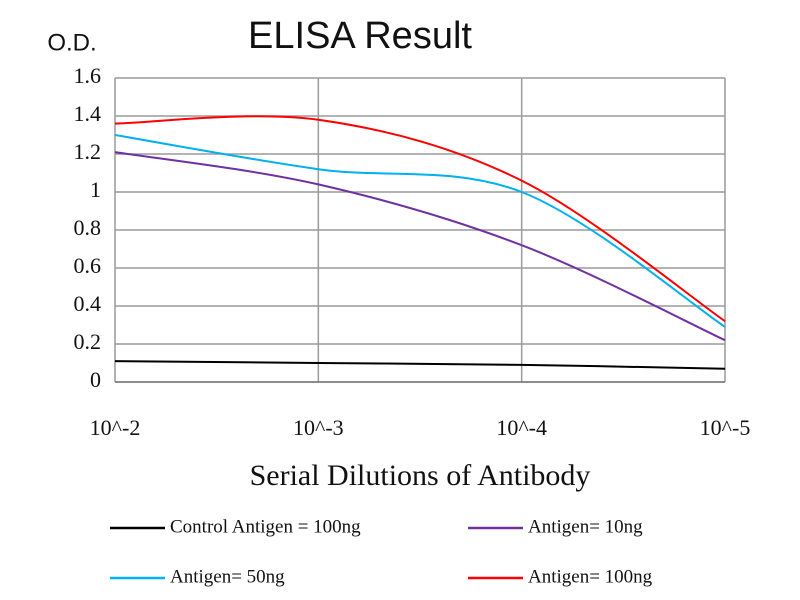  I want to click on legend-label: Antigen= 50ng, so click(227, 576).